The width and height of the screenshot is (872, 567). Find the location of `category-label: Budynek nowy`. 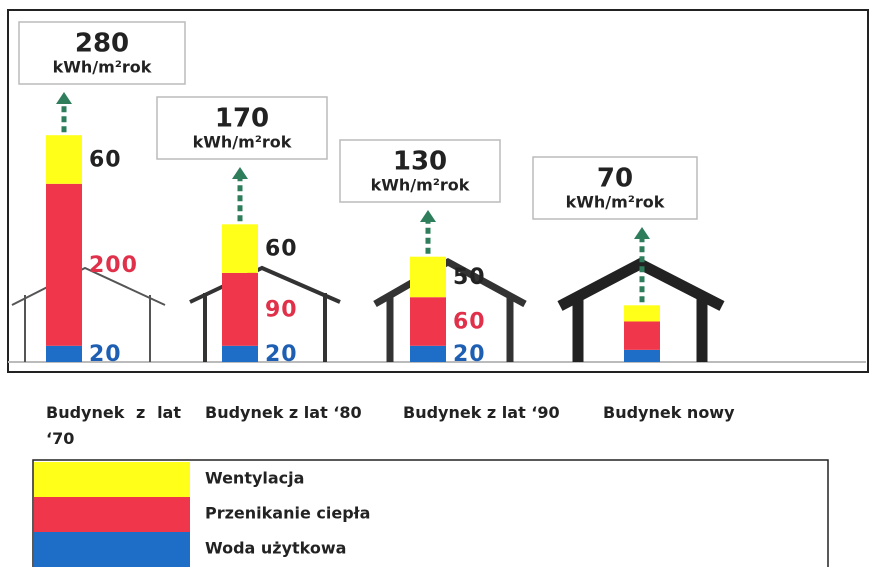

category-label: Budynek nowy is located at coordinates (669, 412).